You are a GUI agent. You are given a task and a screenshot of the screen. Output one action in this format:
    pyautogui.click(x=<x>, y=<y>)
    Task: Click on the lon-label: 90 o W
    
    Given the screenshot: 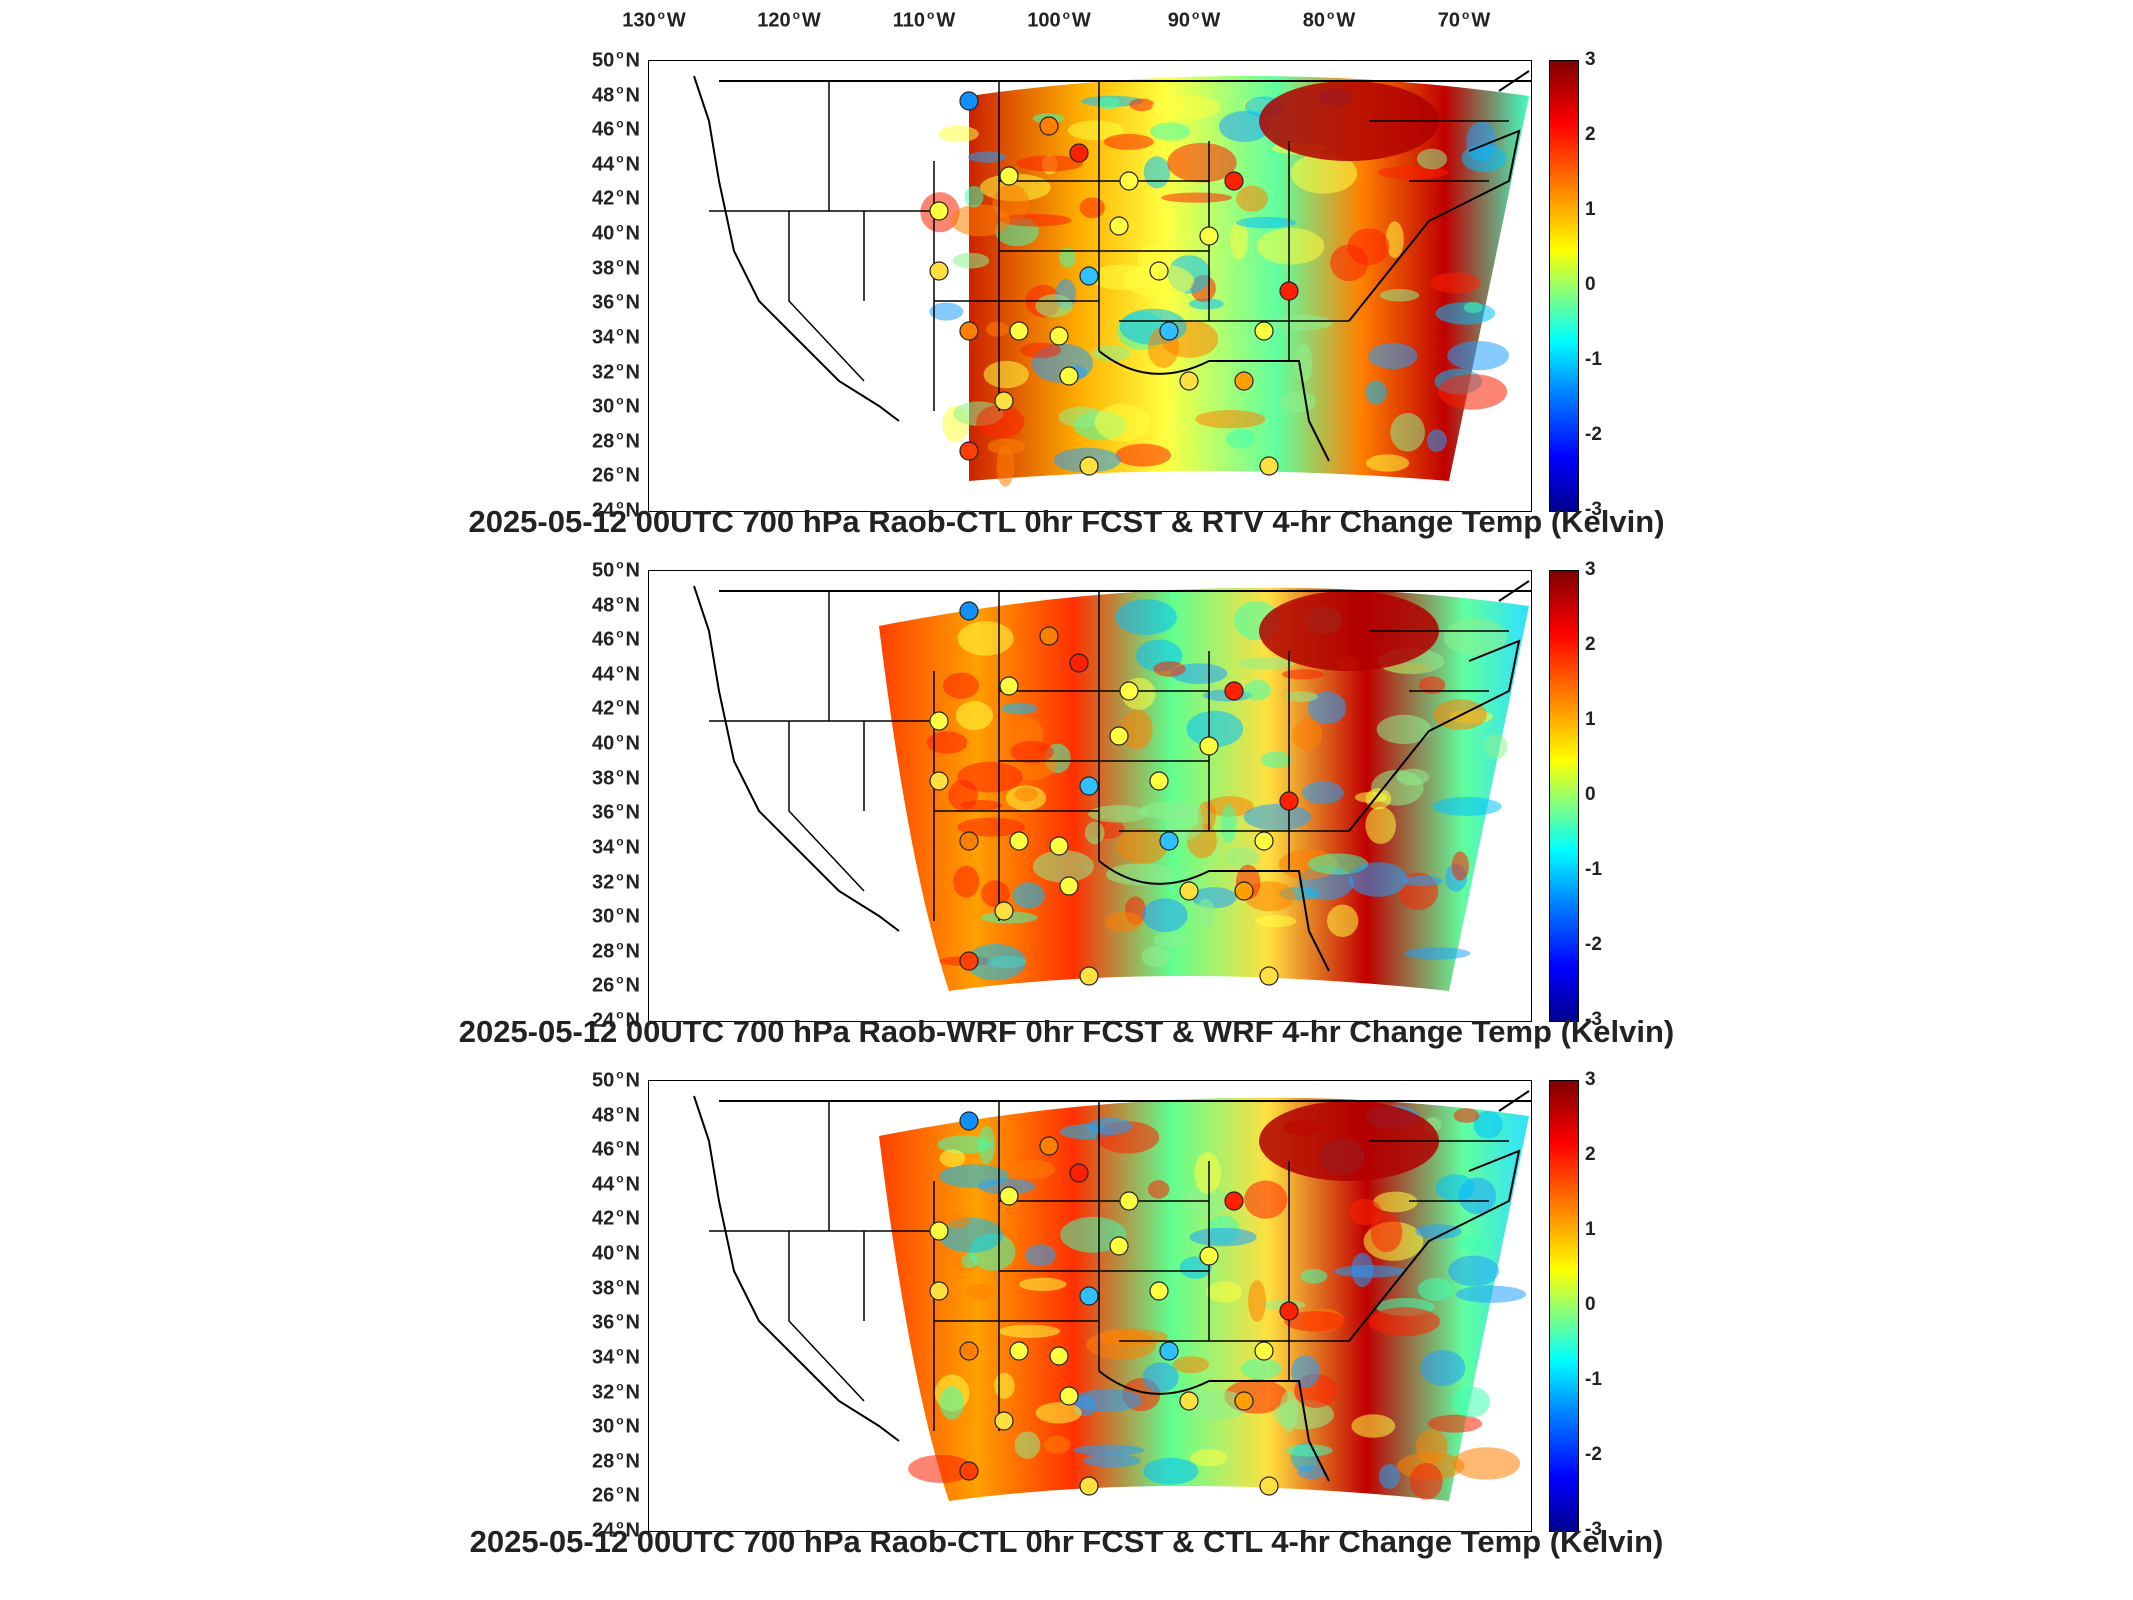 What is the action you would take?
    pyautogui.click(x=1194, y=20)
    